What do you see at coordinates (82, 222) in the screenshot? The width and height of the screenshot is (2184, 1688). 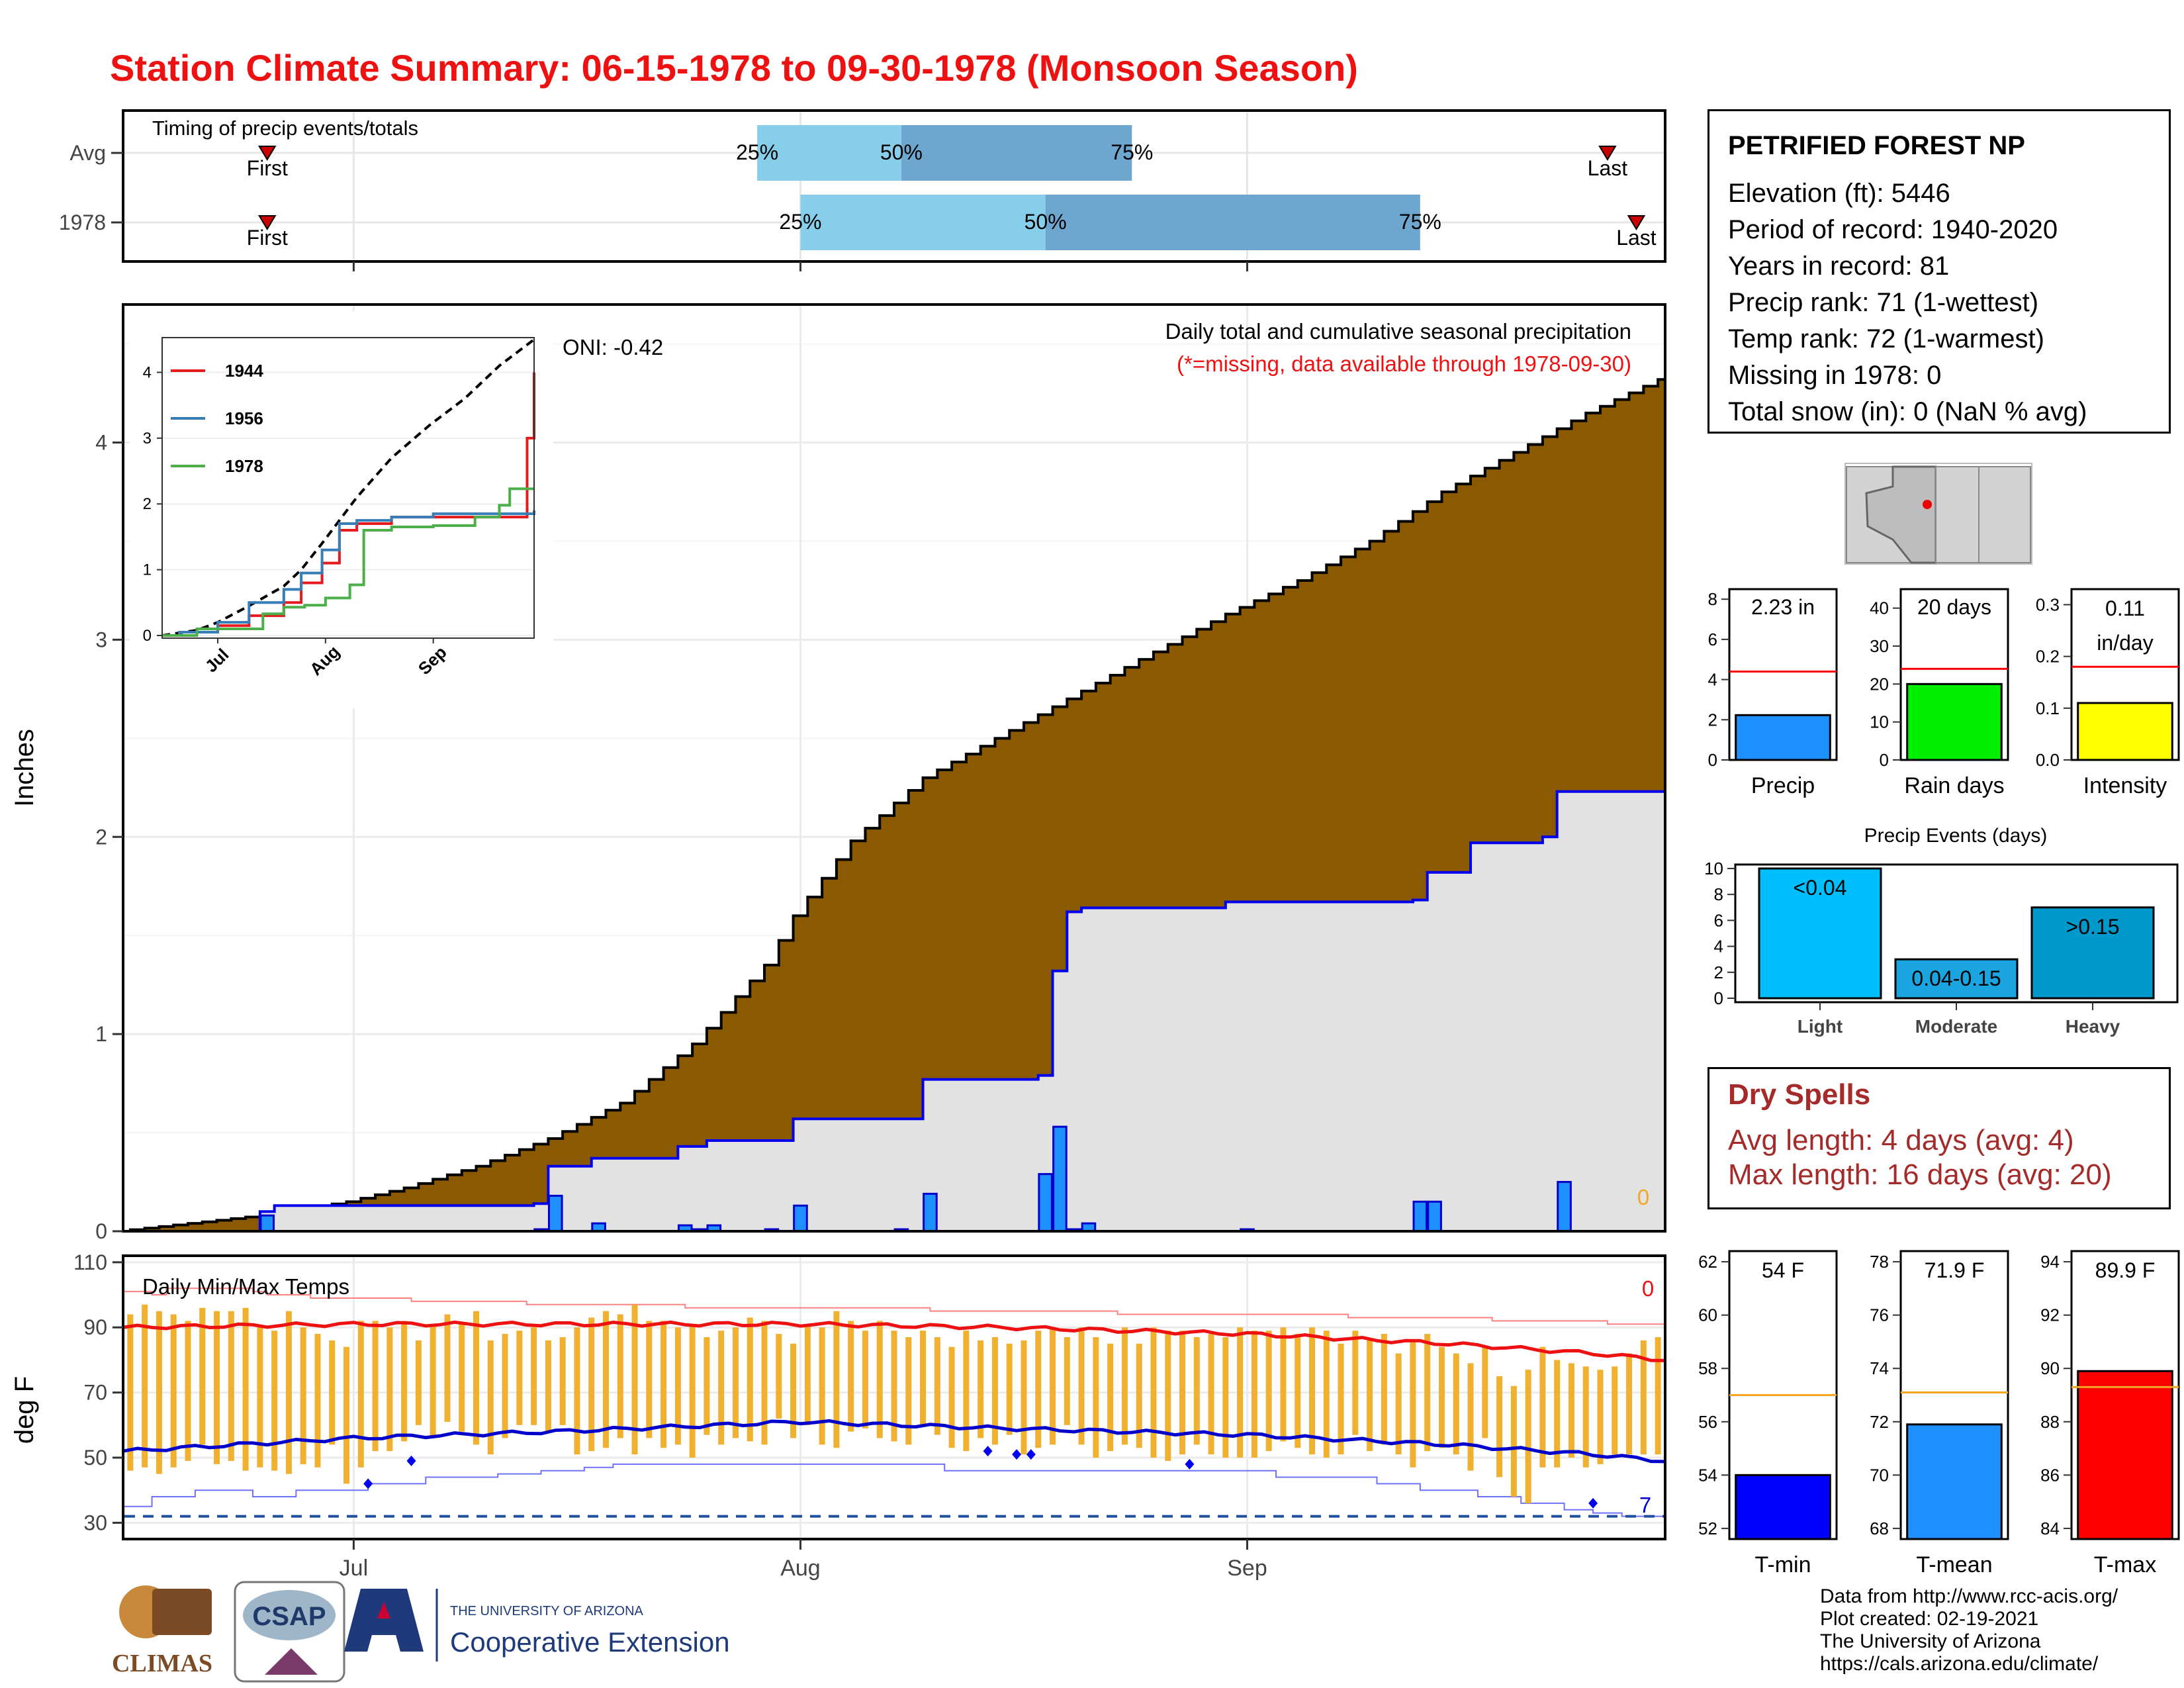 I see `timing-row-1978-label: 1978` at bounding box center [82, 222].